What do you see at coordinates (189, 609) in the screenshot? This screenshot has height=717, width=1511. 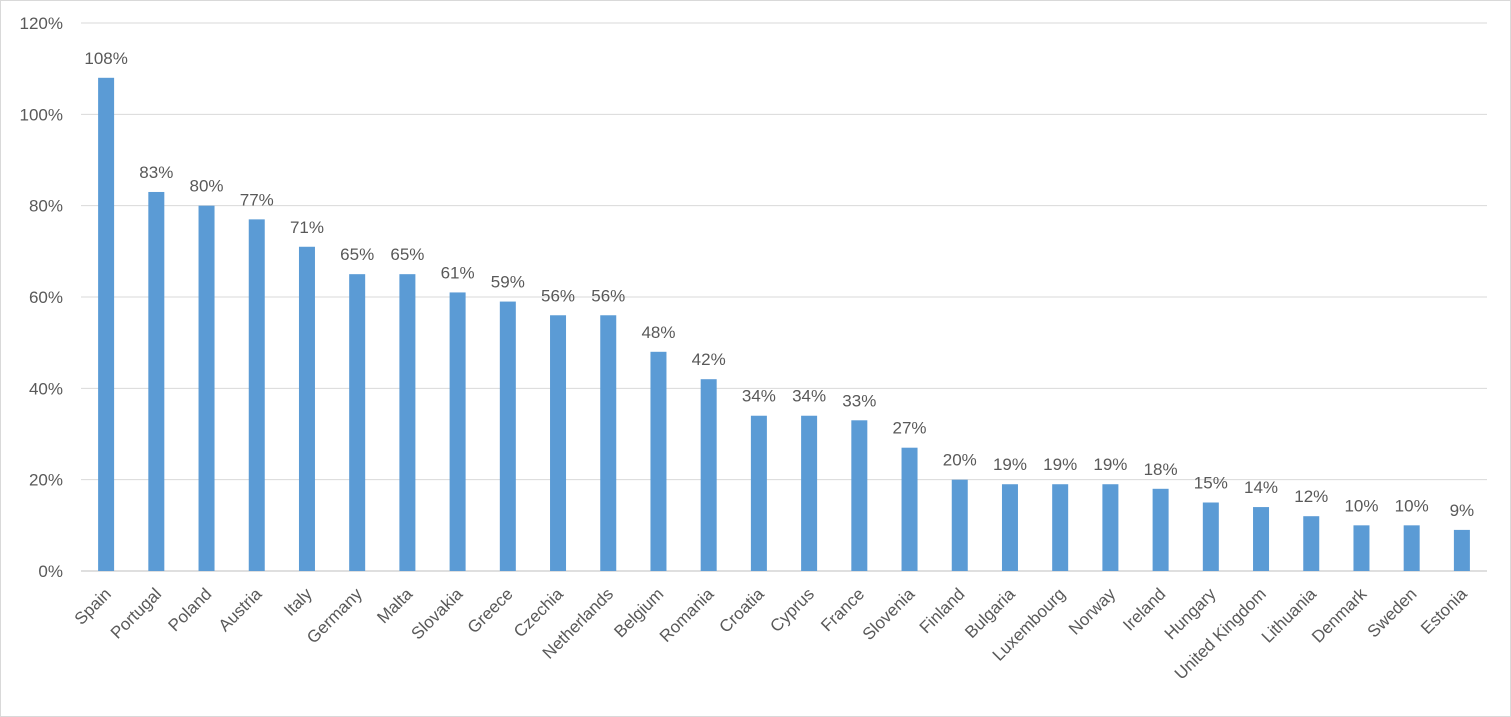 I see `category-label-poland: Poland` at bounding box center [189, 609].